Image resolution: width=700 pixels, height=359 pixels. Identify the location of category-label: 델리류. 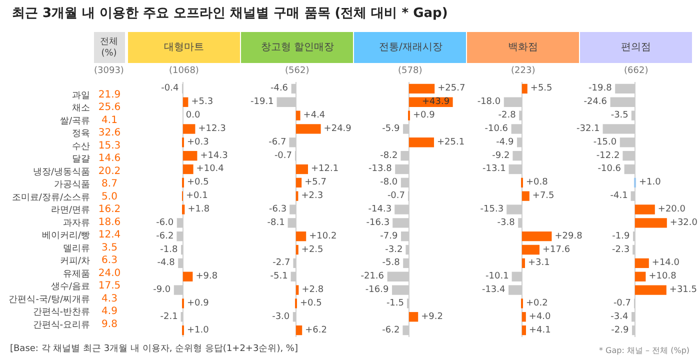
(76, 249).